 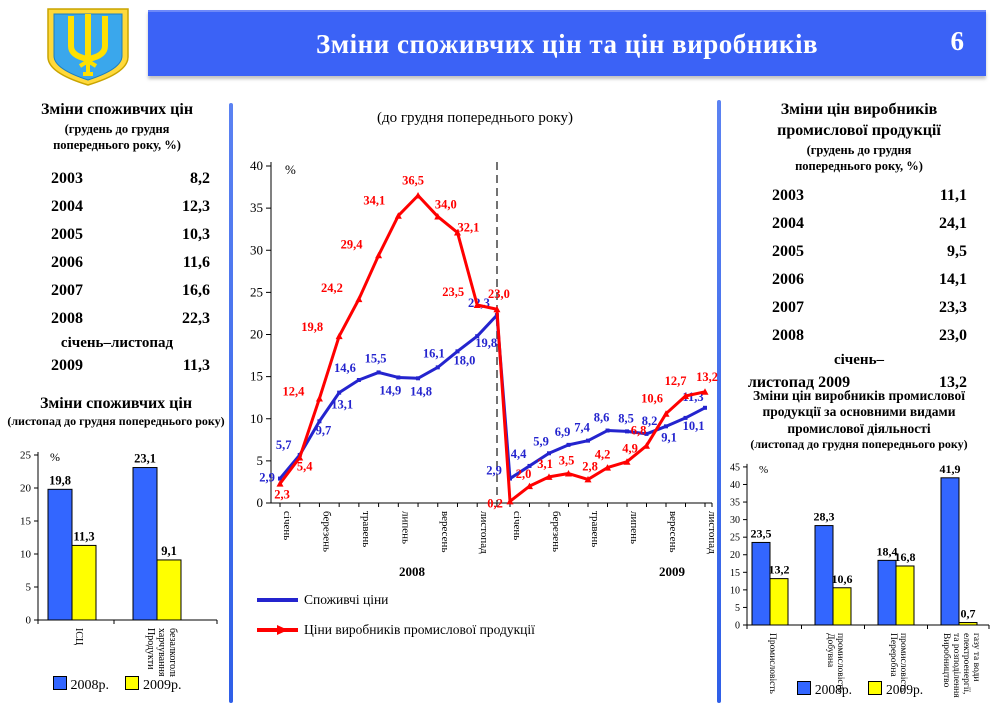 What do you see at coordinates (567, 461) in the screenshot?
I see `point-value-label: 3,5` at bounding box center [567, 461].